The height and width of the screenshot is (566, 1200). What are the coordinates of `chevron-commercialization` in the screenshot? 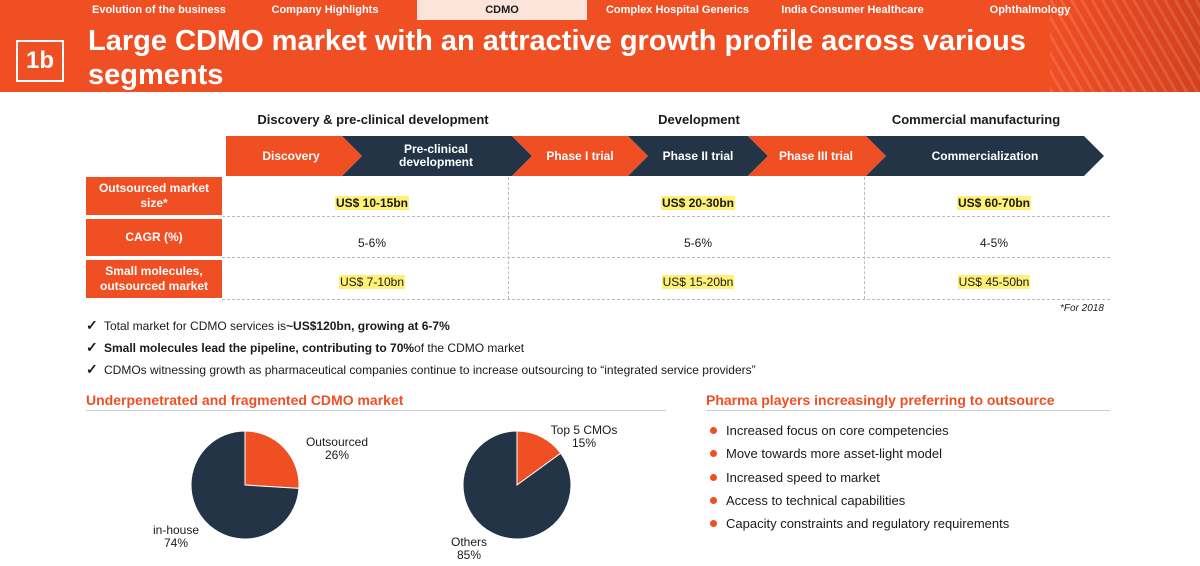 It's located at (985, 156).